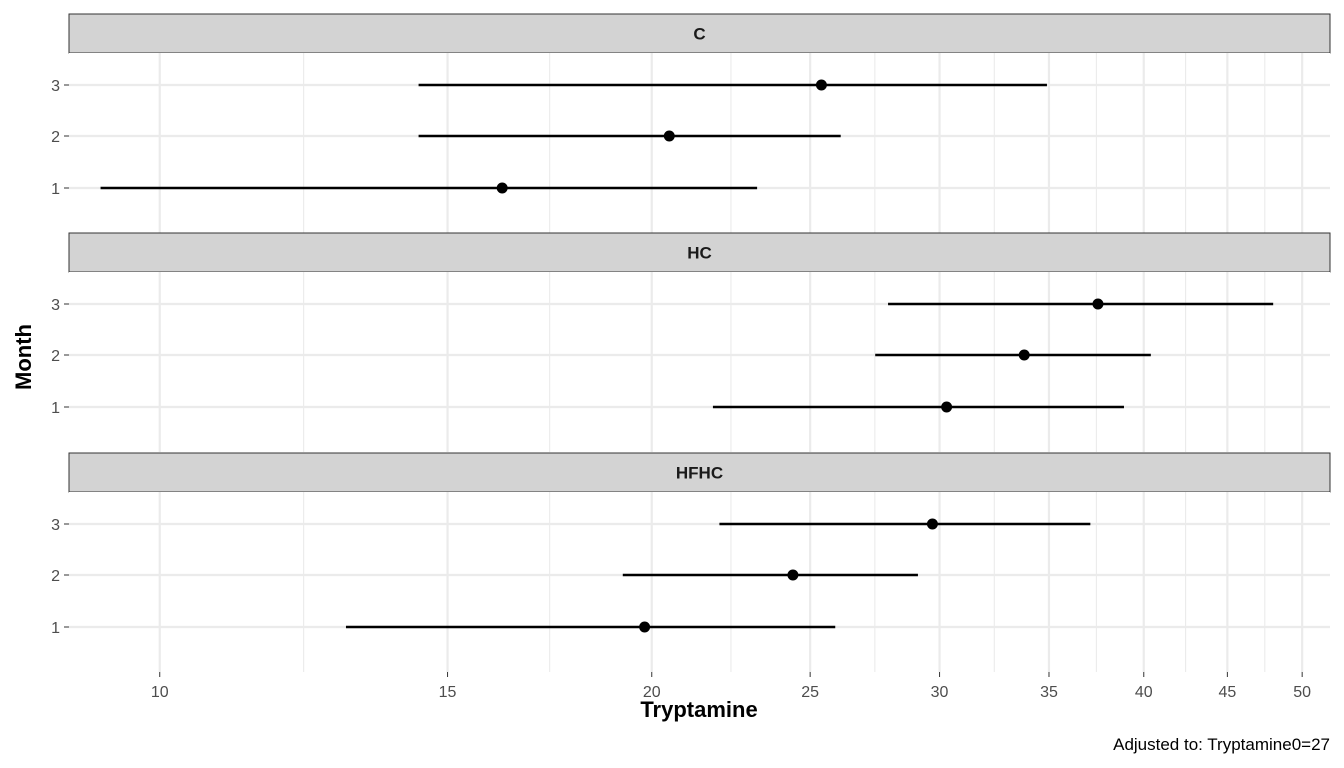 The image size is (1344, 768). I want to click on y-axis-title: Month, so click(23, 357).